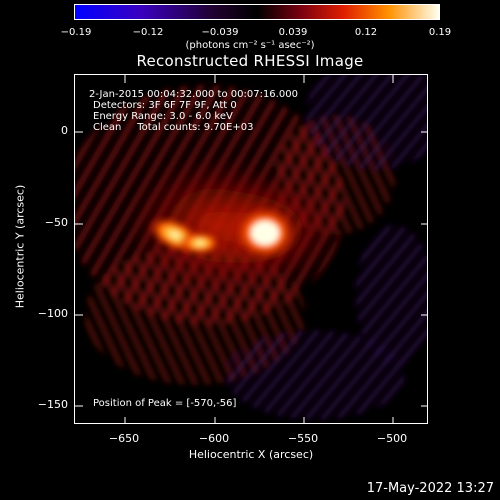  What do you see at coordinates (250, 45) in the screenshot?
I see `colorbar-units-label: (photons cm⁻² s⁻¹ asec⁻²)` at bounding box center [250, 45].